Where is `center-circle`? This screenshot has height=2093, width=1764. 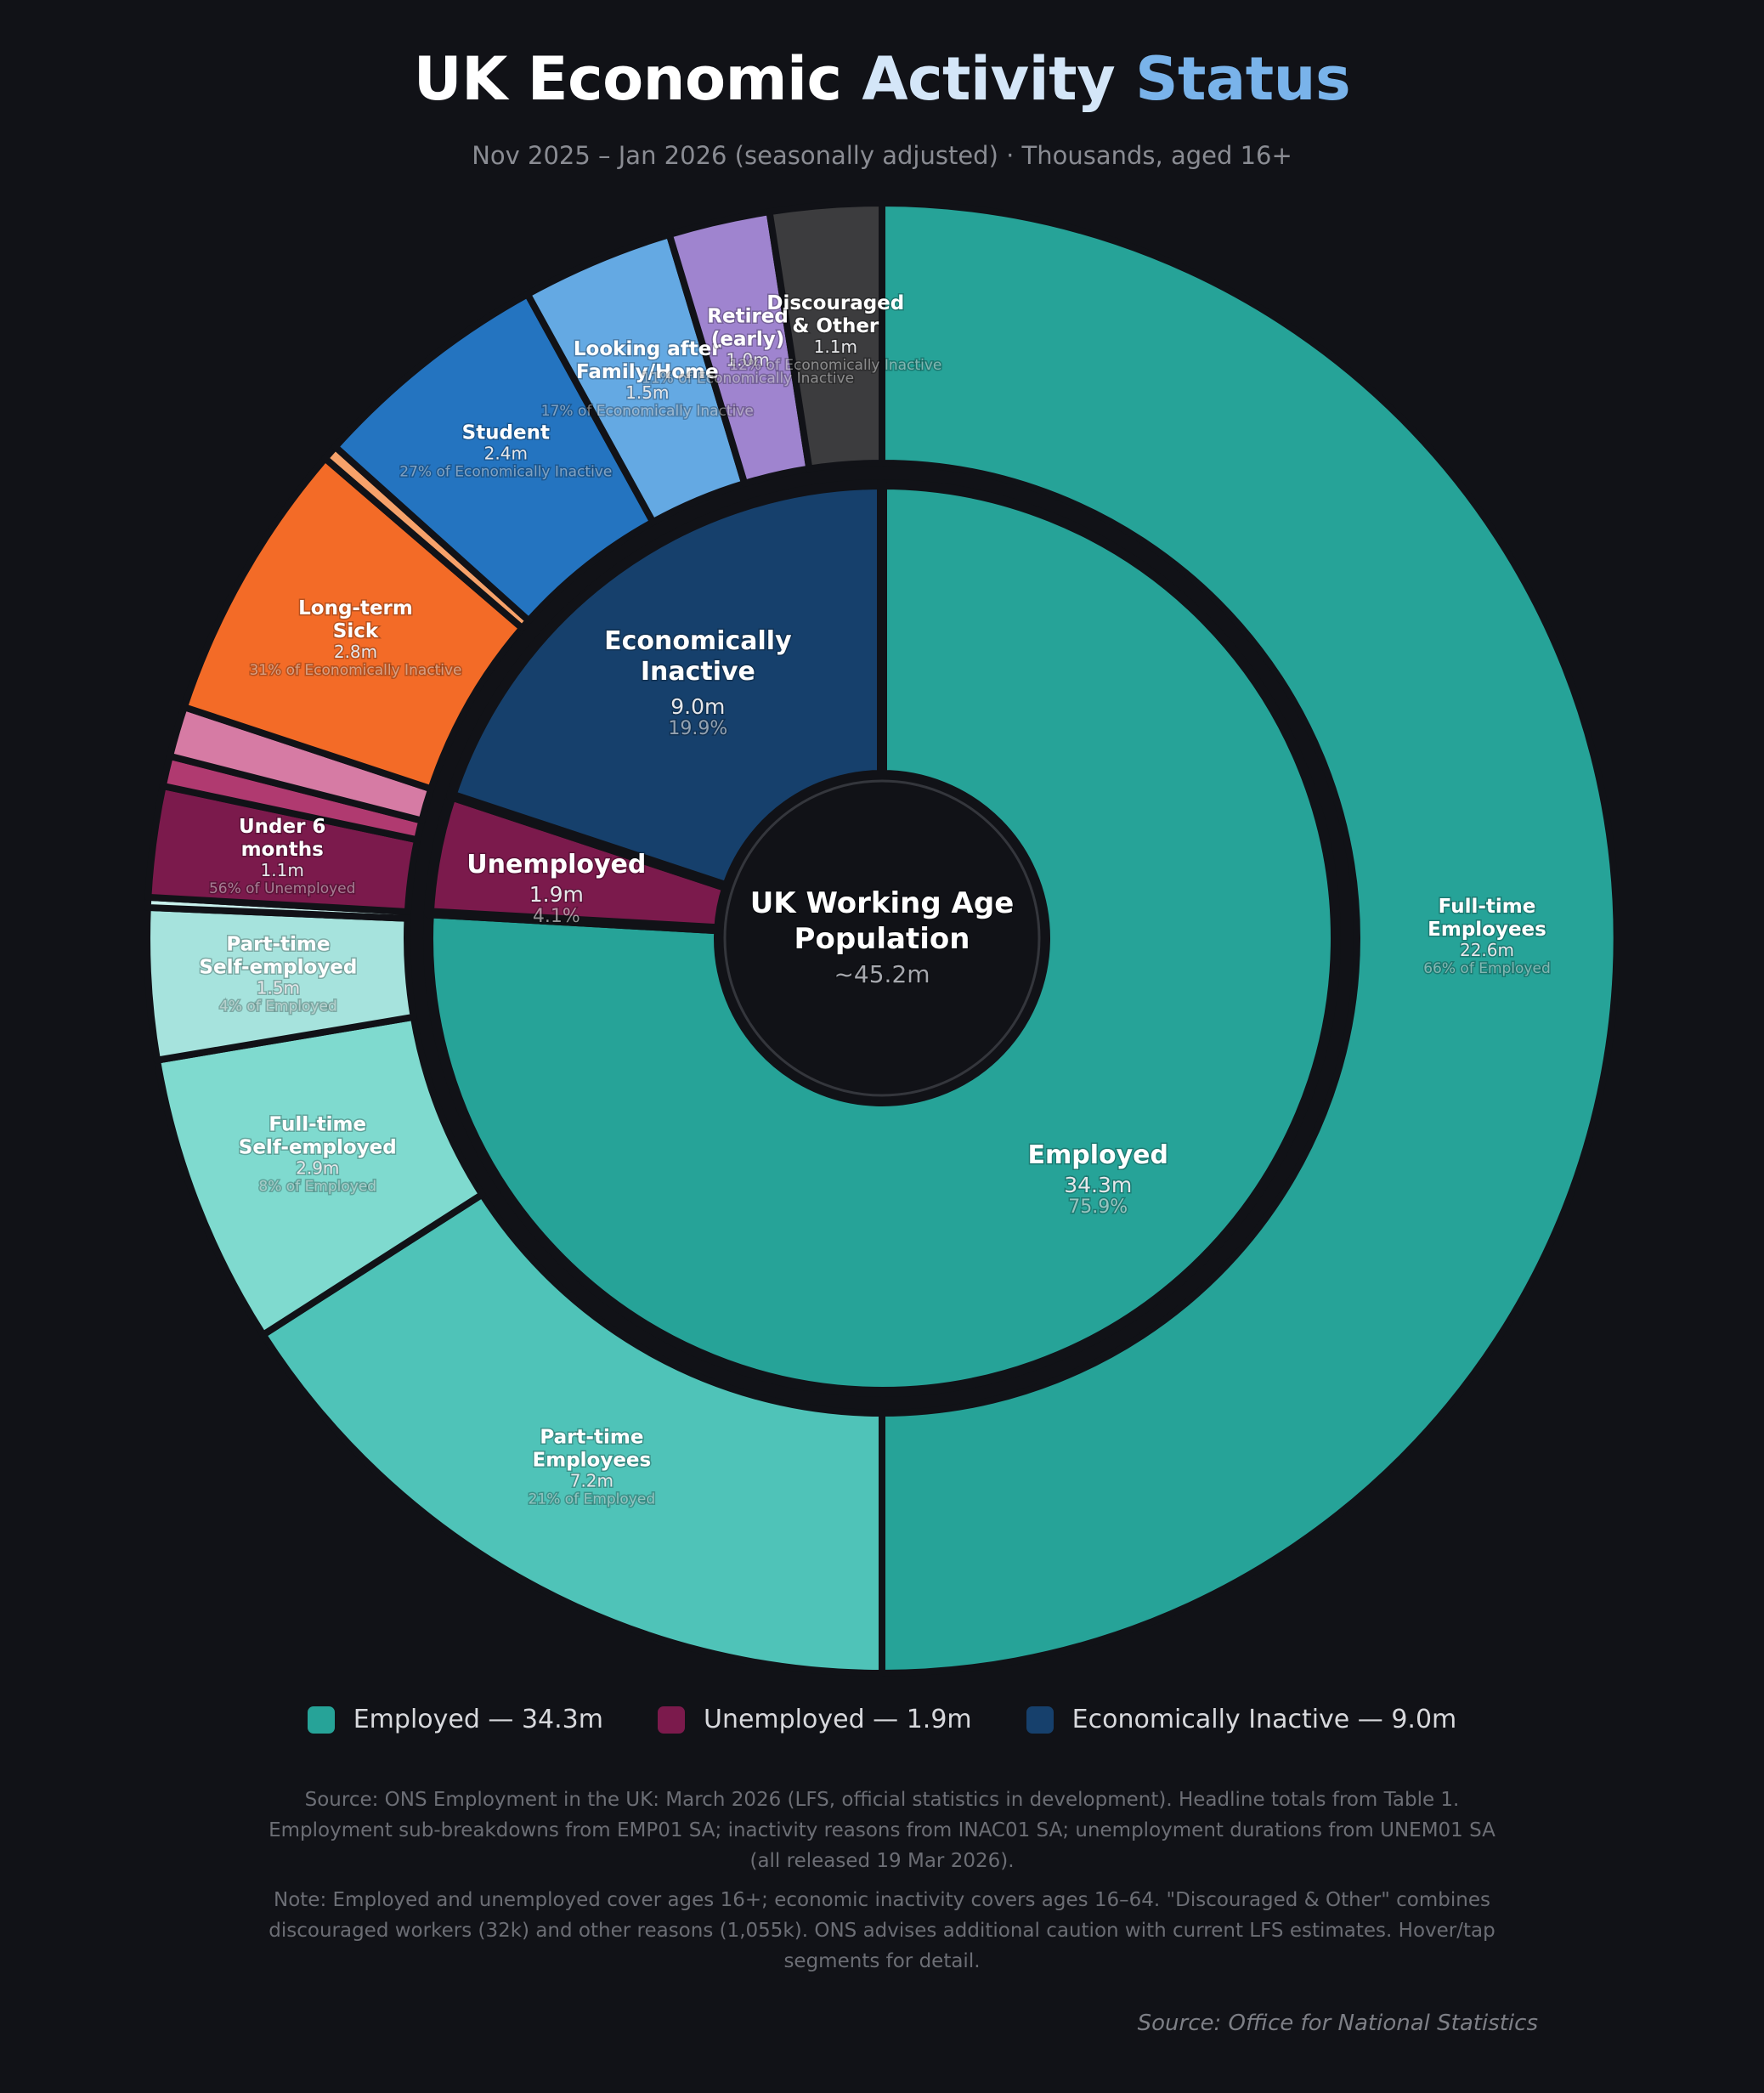 center-circle is located at coordinates (882, 938).